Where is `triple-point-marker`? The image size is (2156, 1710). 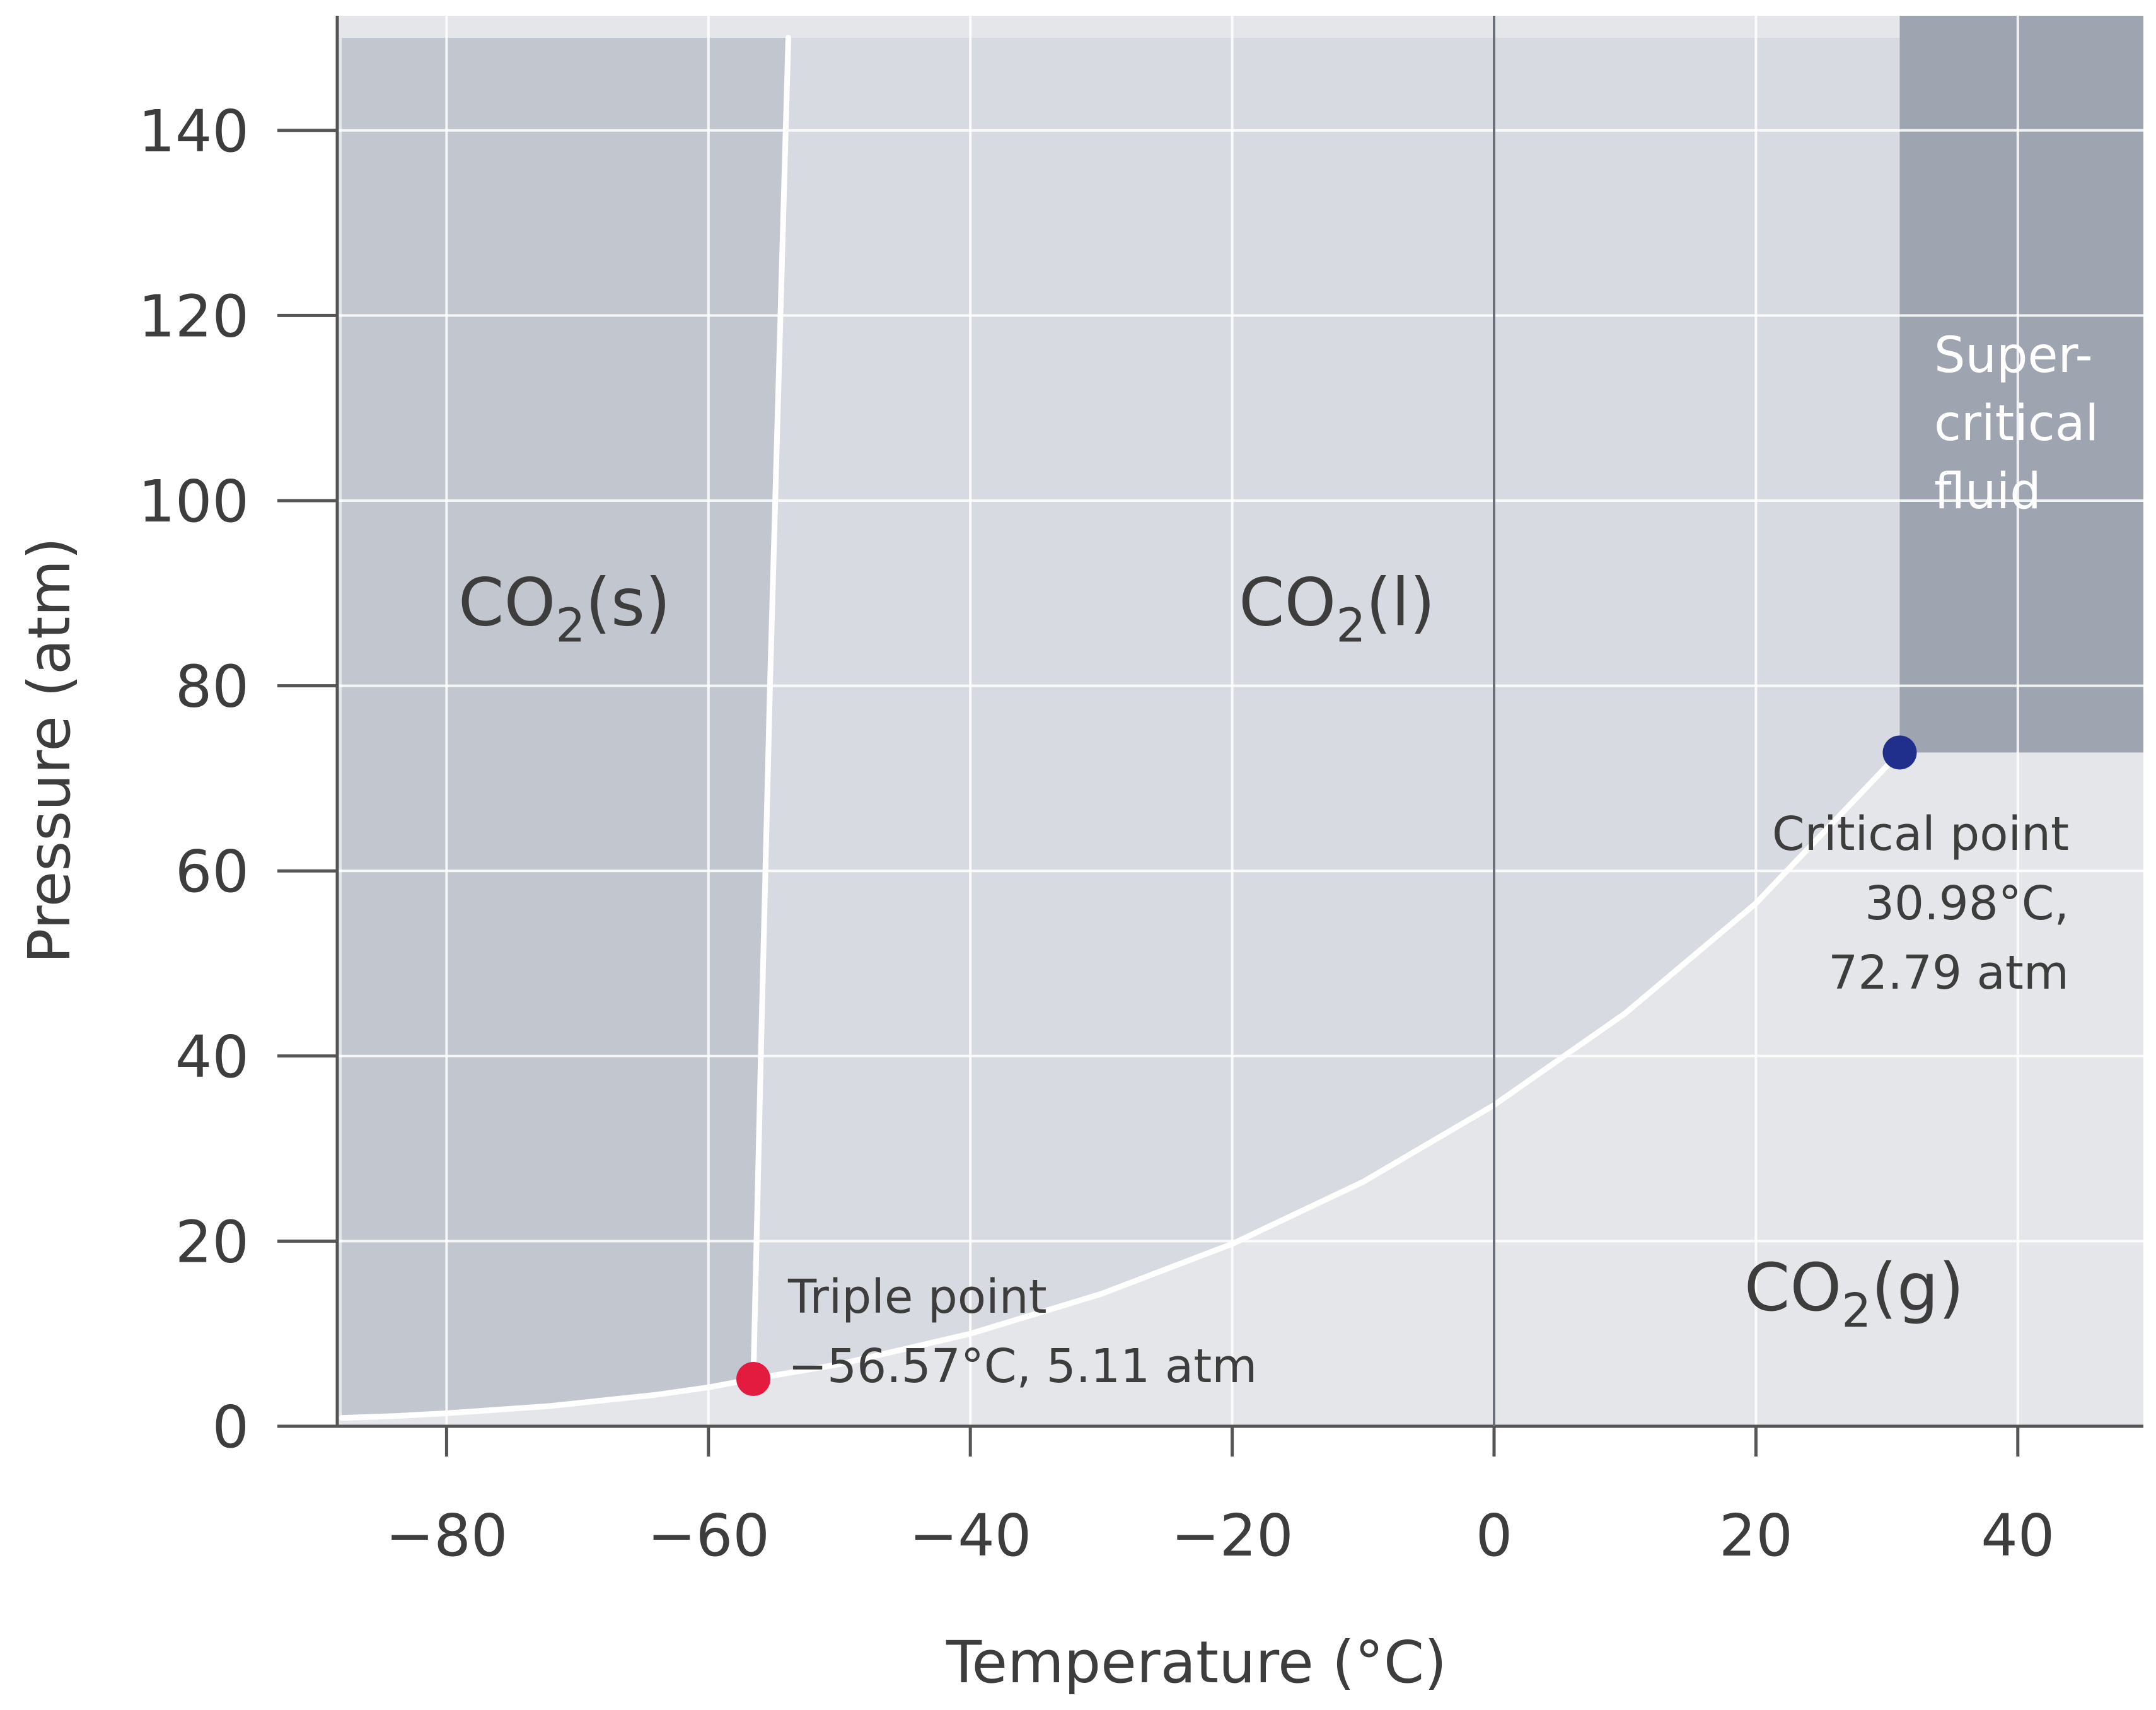
triple-point-marker is located at coordinates (753, 1378).